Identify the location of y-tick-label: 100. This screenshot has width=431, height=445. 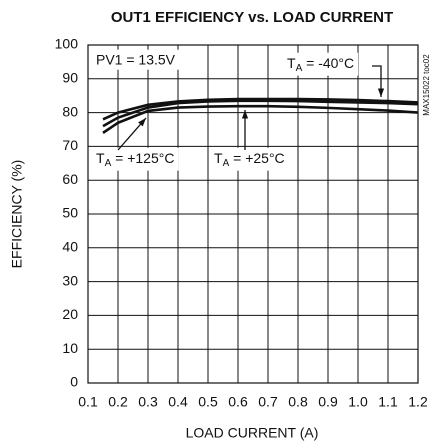
(67, 44).